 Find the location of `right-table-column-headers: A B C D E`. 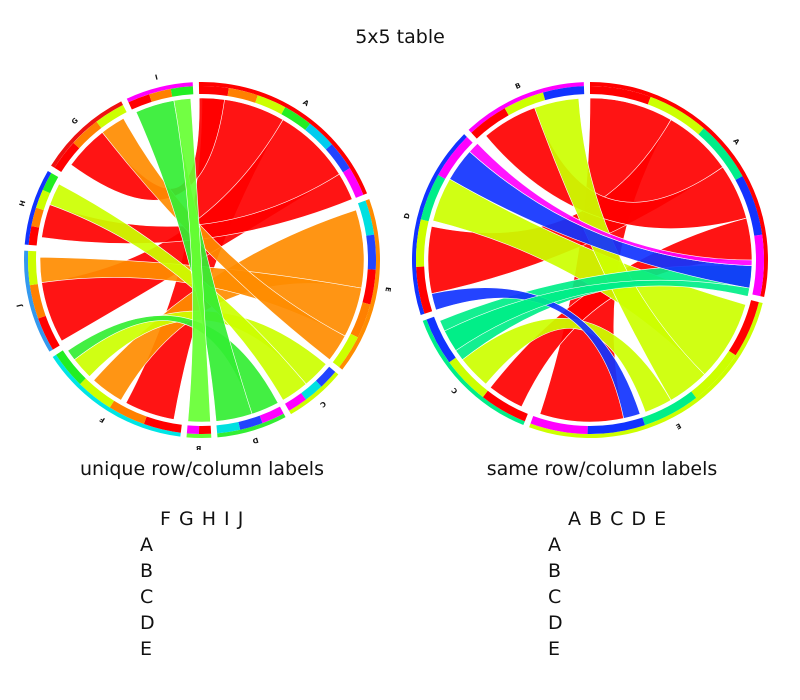

right-table-column-headers: A B C D E is located at coordinates (618, 519).